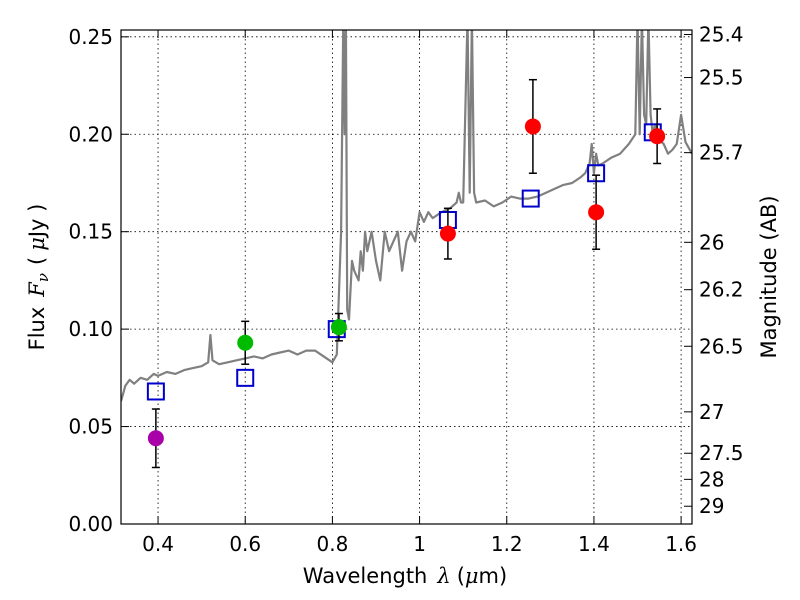 The width and height of the screenshot is (800, 600). What do you see at coordinates (245, 544) in the screenshot?
I see `x-tick-label: 0.6` at bounding box center [245, 544].